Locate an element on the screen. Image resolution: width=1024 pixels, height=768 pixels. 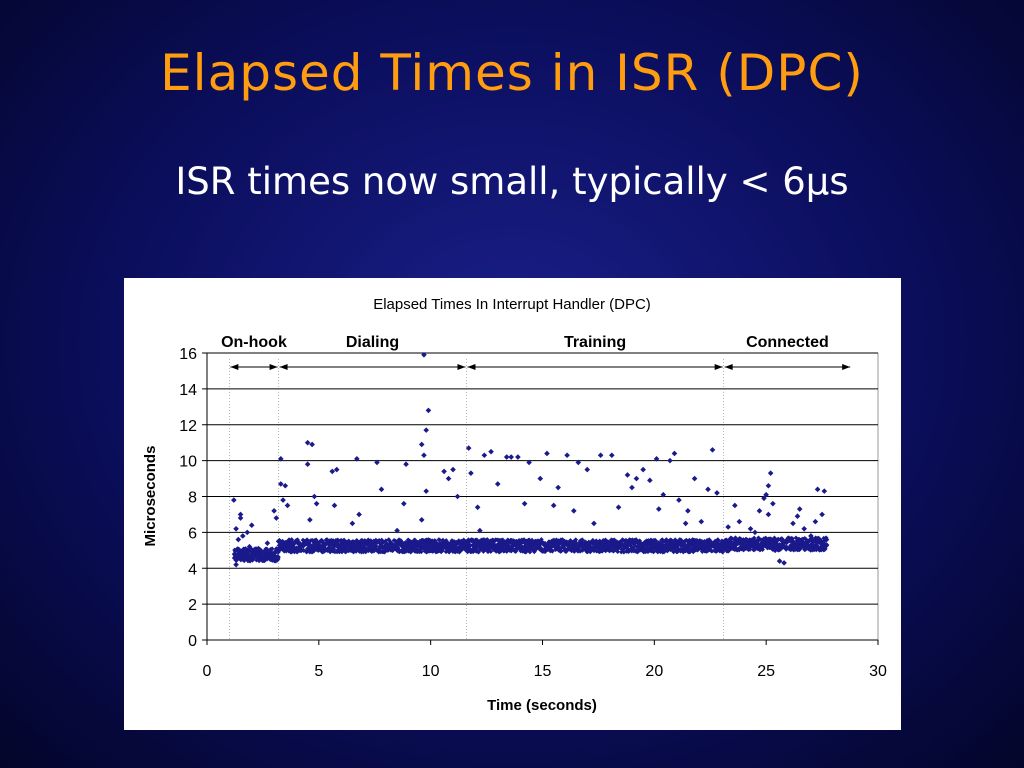
phase-label: Training is located at coordinates (595, 342).